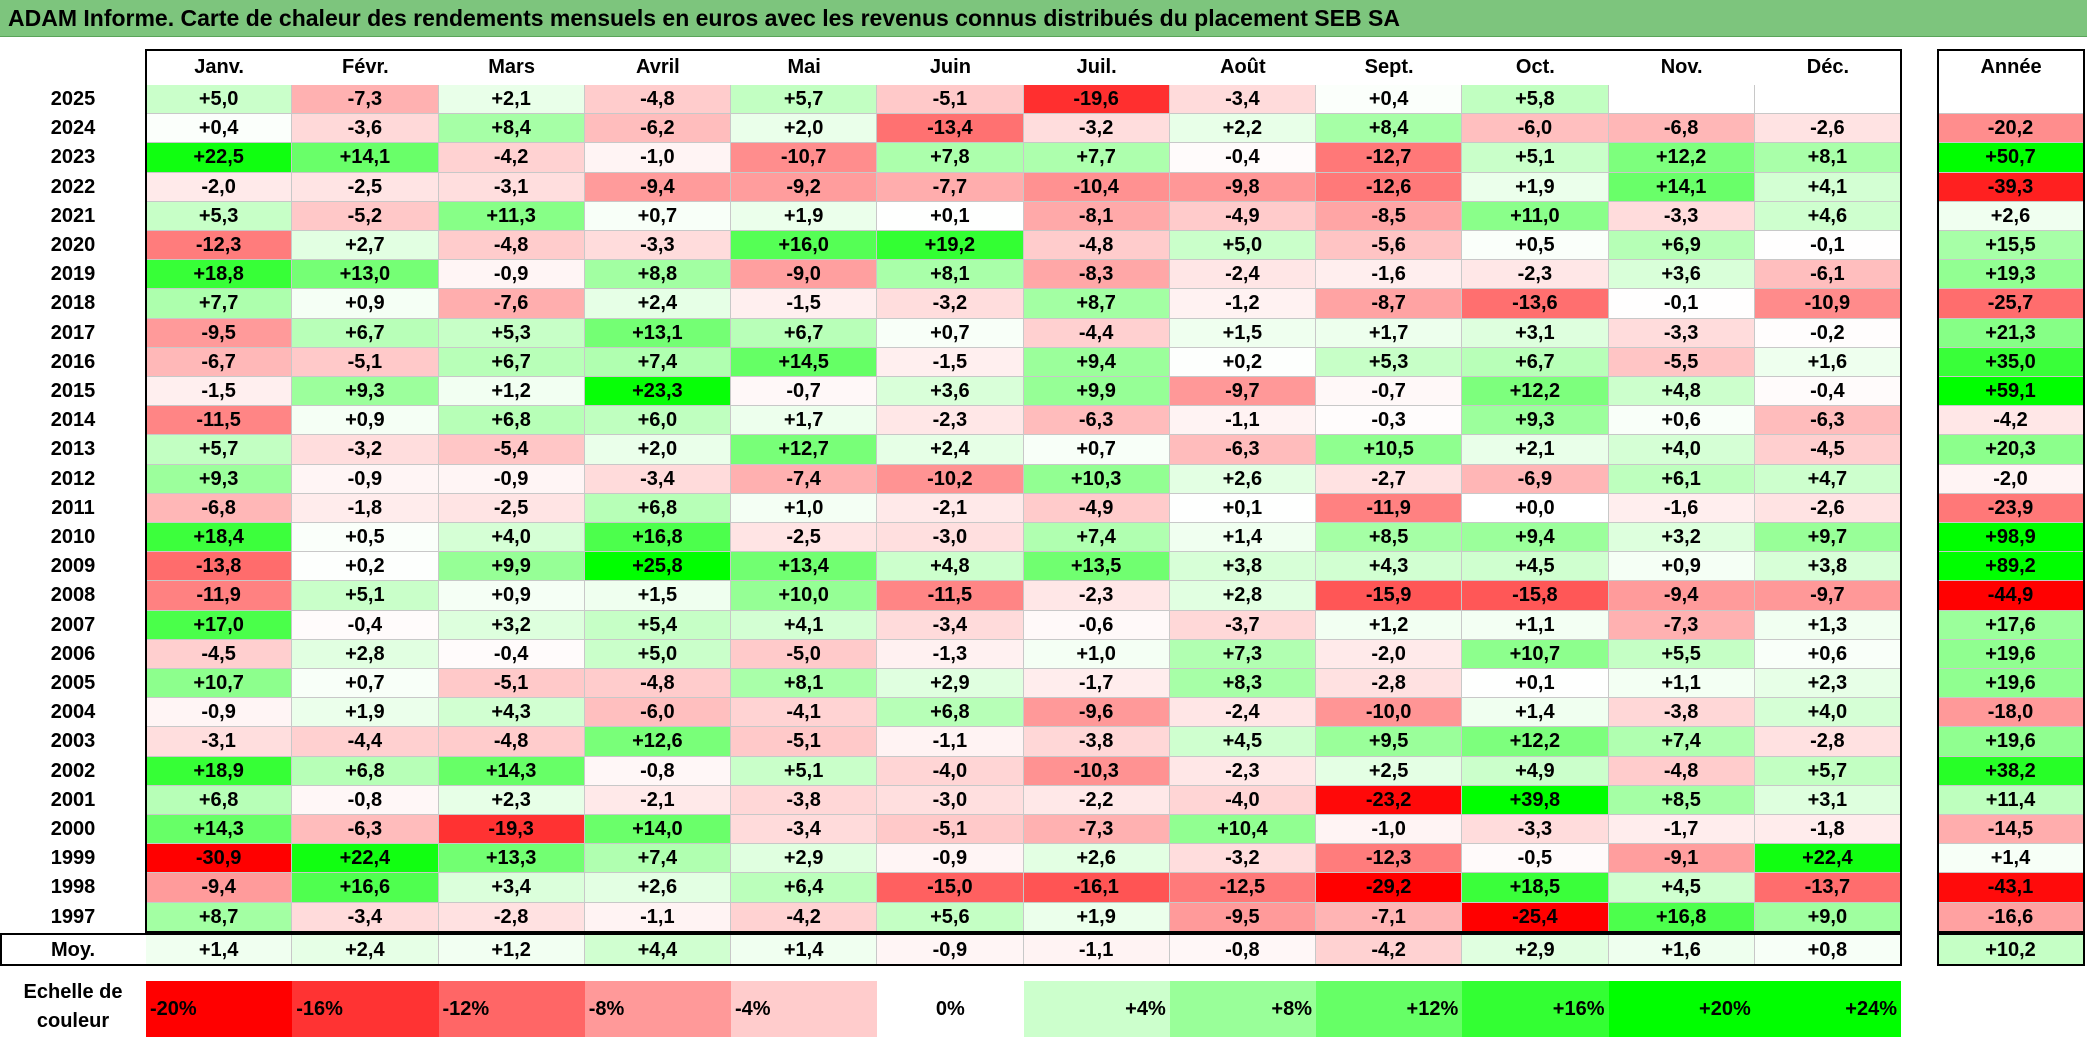 The image size is (2087, 1037). I want to click on heatmap-cell: -19,3, so click(511, 830).